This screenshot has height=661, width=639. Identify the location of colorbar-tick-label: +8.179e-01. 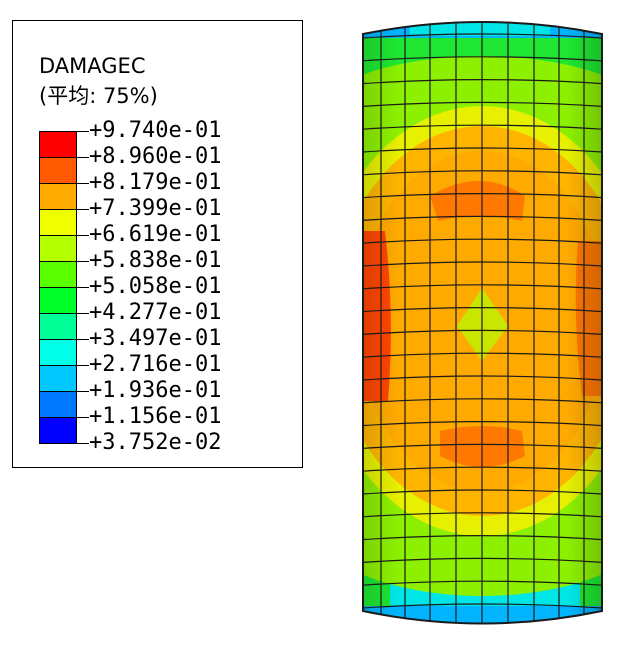
(155, 182).